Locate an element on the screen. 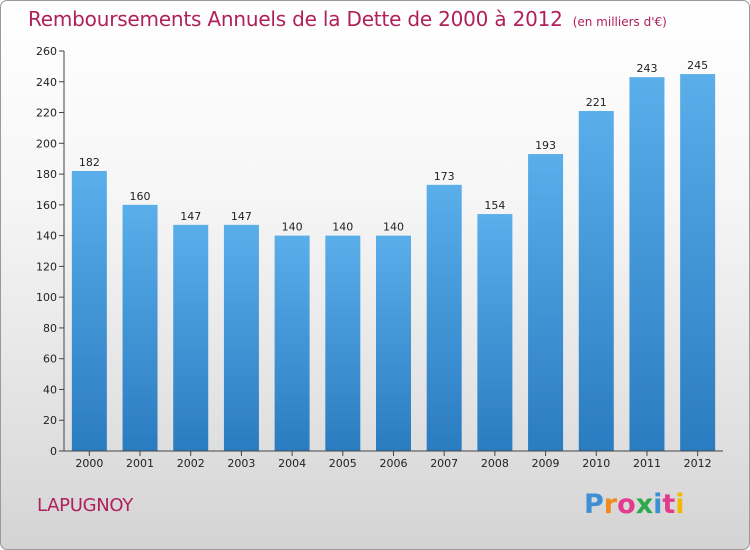 This screenshot has width=750, height=550. bar-value-label: 154 is located at coordinates (494, 205).